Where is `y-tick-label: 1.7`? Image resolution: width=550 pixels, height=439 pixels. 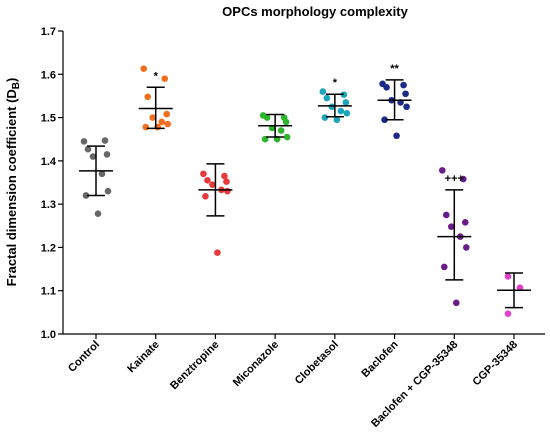
y-tick-label: 1.7 is located at coordinates (48, 32).